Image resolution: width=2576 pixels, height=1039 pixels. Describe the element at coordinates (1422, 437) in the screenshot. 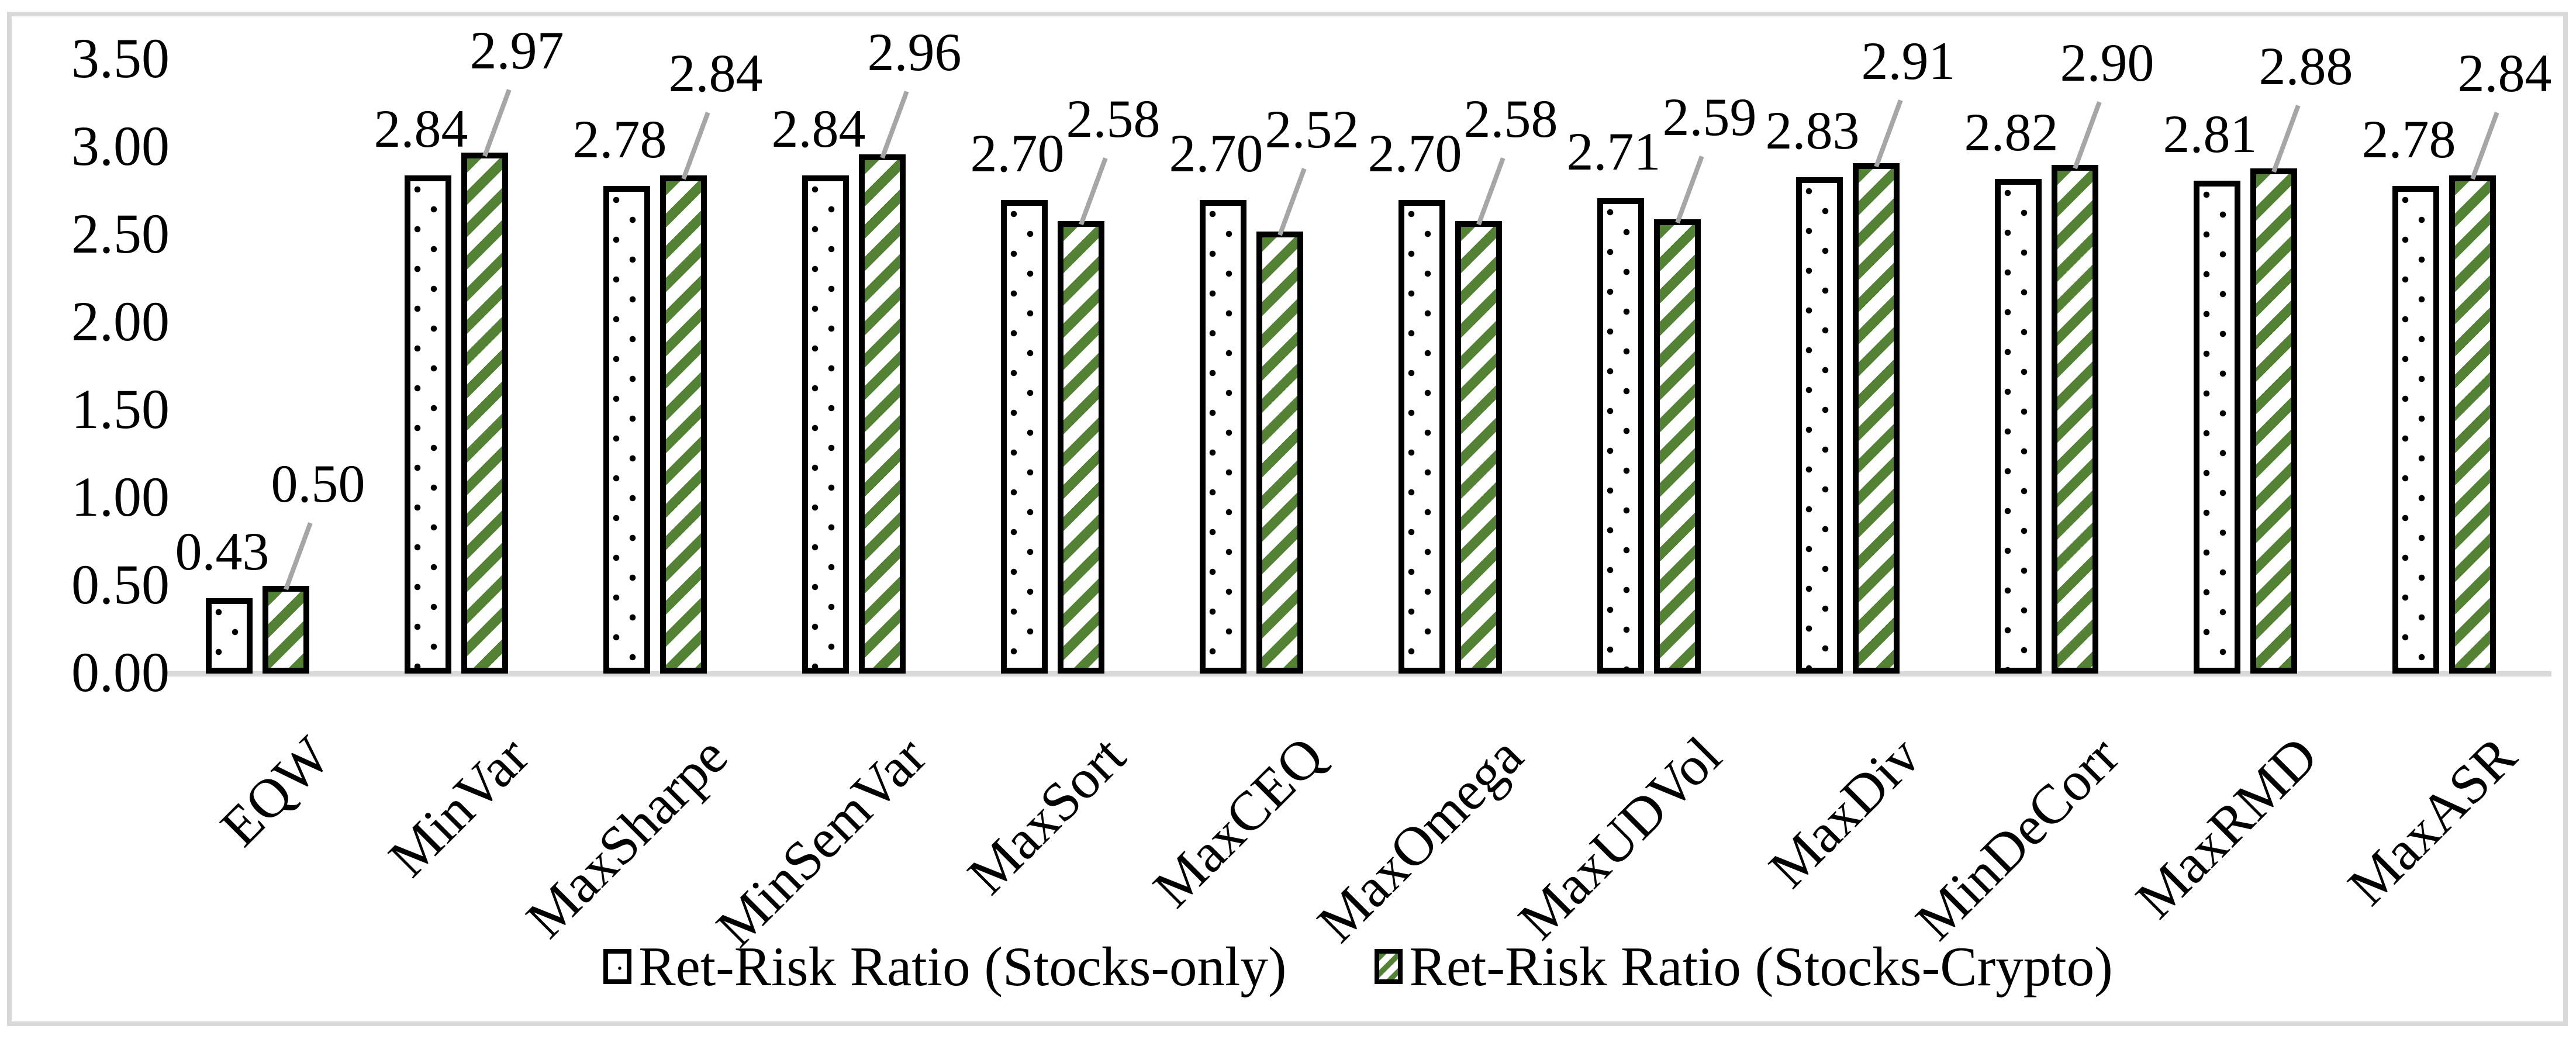

I see `bar-stocks-only-MaxOmega` at that location.